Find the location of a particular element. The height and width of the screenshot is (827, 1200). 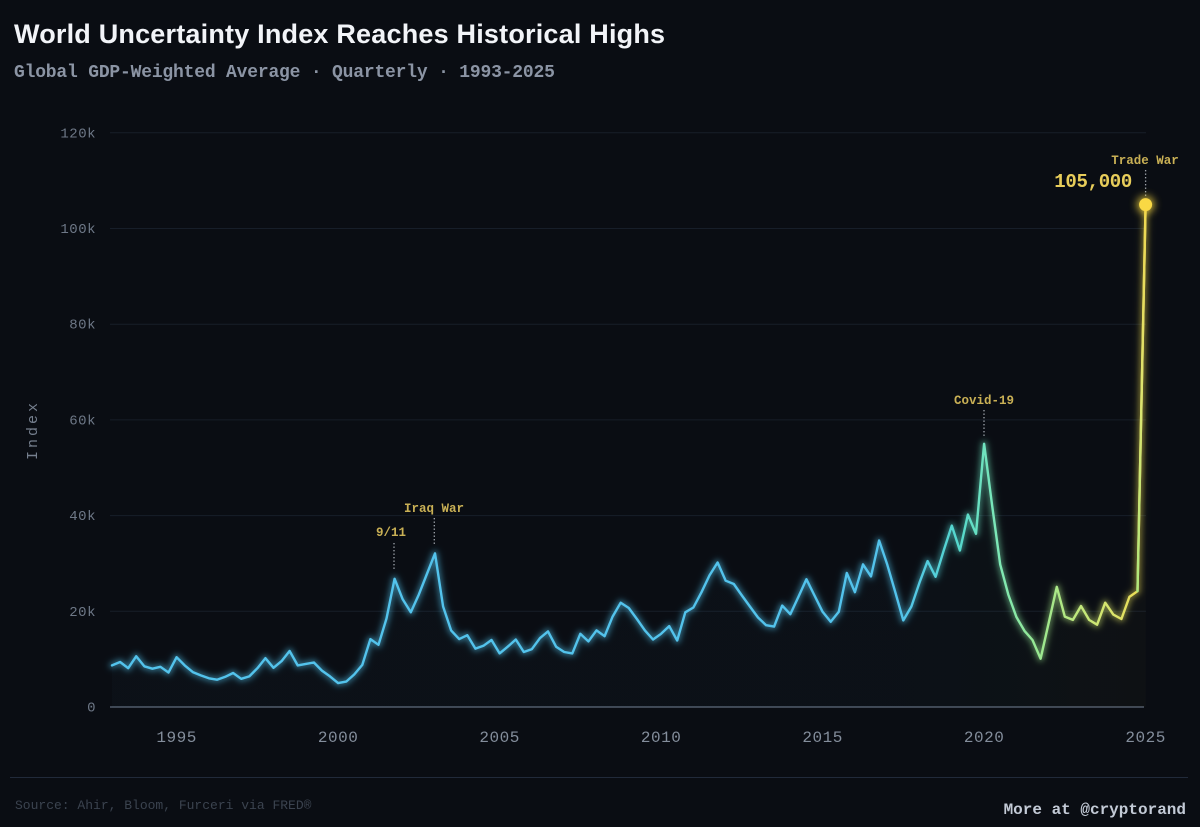

svg-text: 2010 is located at coordinates (661, 738).